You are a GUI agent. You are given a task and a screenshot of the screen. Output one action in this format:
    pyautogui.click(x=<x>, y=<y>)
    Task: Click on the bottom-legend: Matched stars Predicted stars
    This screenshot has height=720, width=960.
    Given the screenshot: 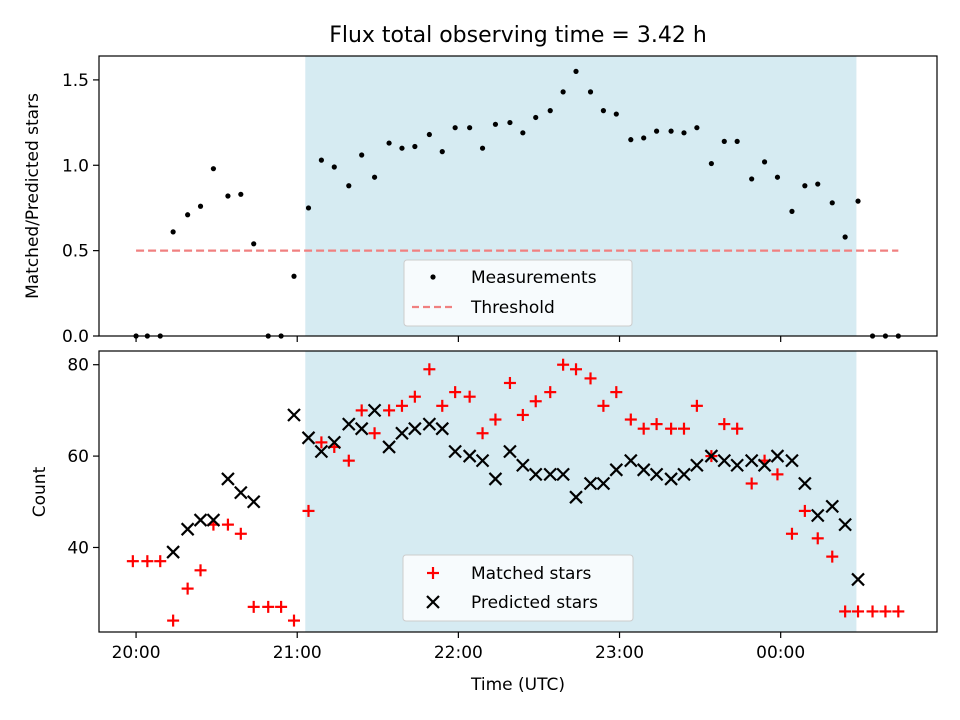 What is the action you would take?
    pyautogui.click(x=518, y=588)
    